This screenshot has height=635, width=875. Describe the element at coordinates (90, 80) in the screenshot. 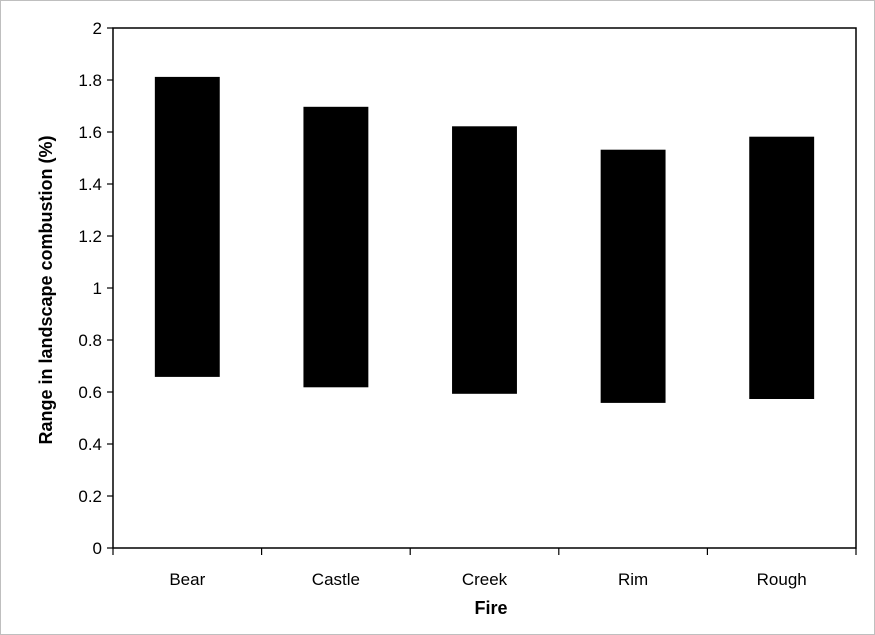

I see `y-tick-label: 1.8` at that location.